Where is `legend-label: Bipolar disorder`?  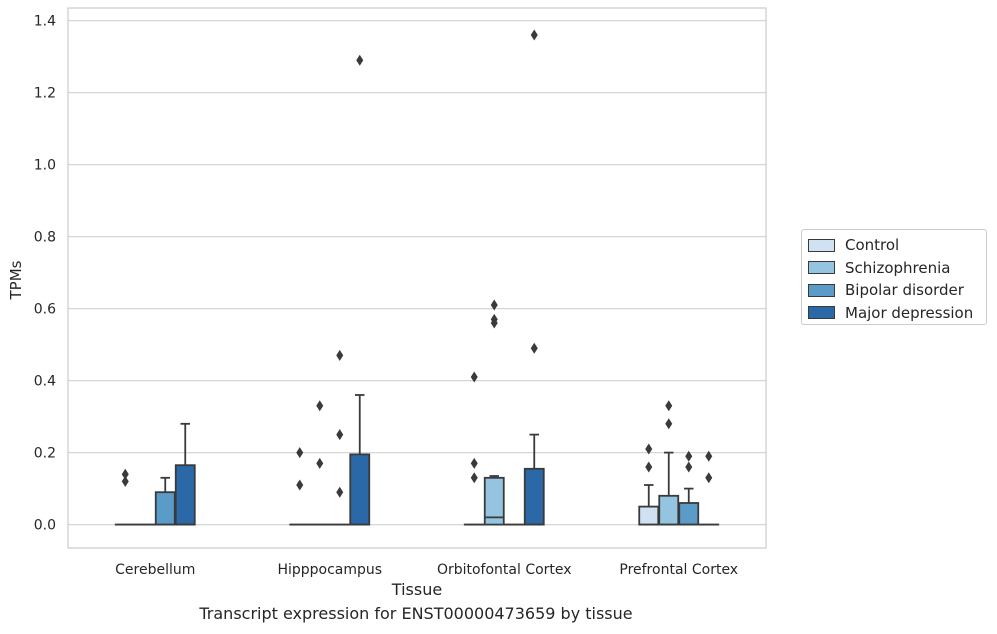
legend-label: Bipolar disorder is located at coordinates (904, 290).